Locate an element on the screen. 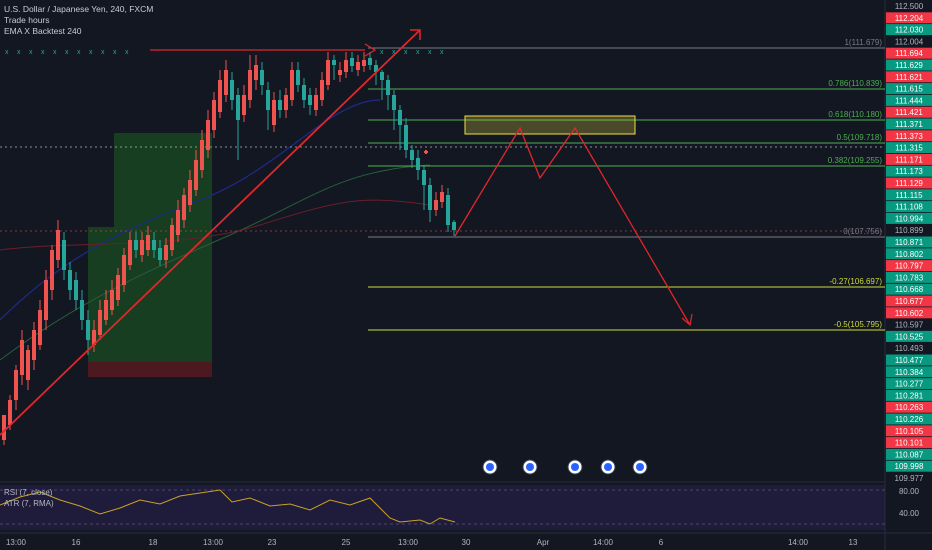  cross-marker is located at coordinates (426, 152).